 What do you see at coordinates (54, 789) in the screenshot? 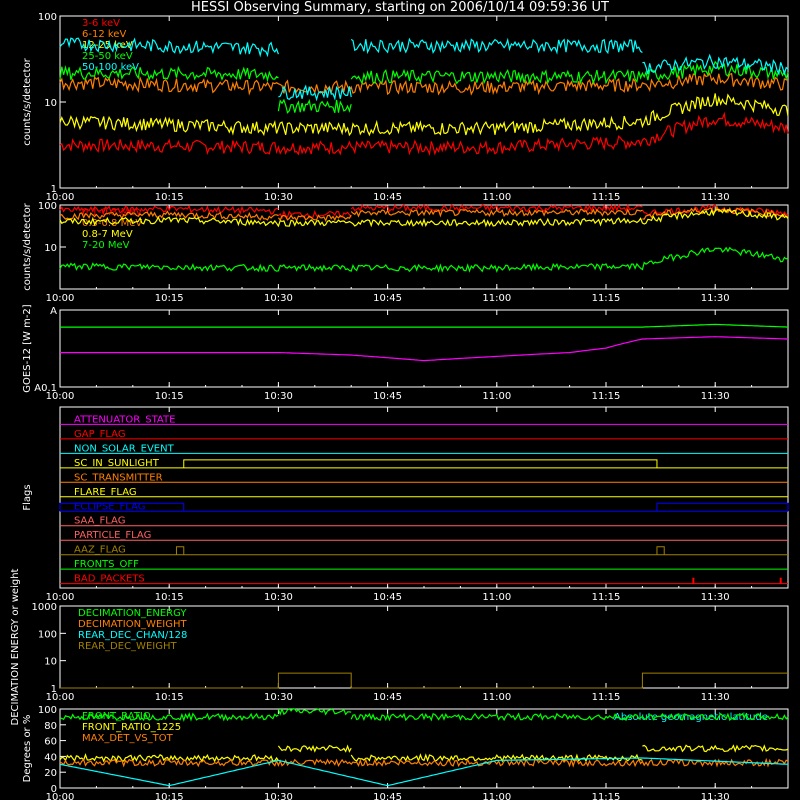
I see `y-tick-label: 0` at bounding box center [54, 789].